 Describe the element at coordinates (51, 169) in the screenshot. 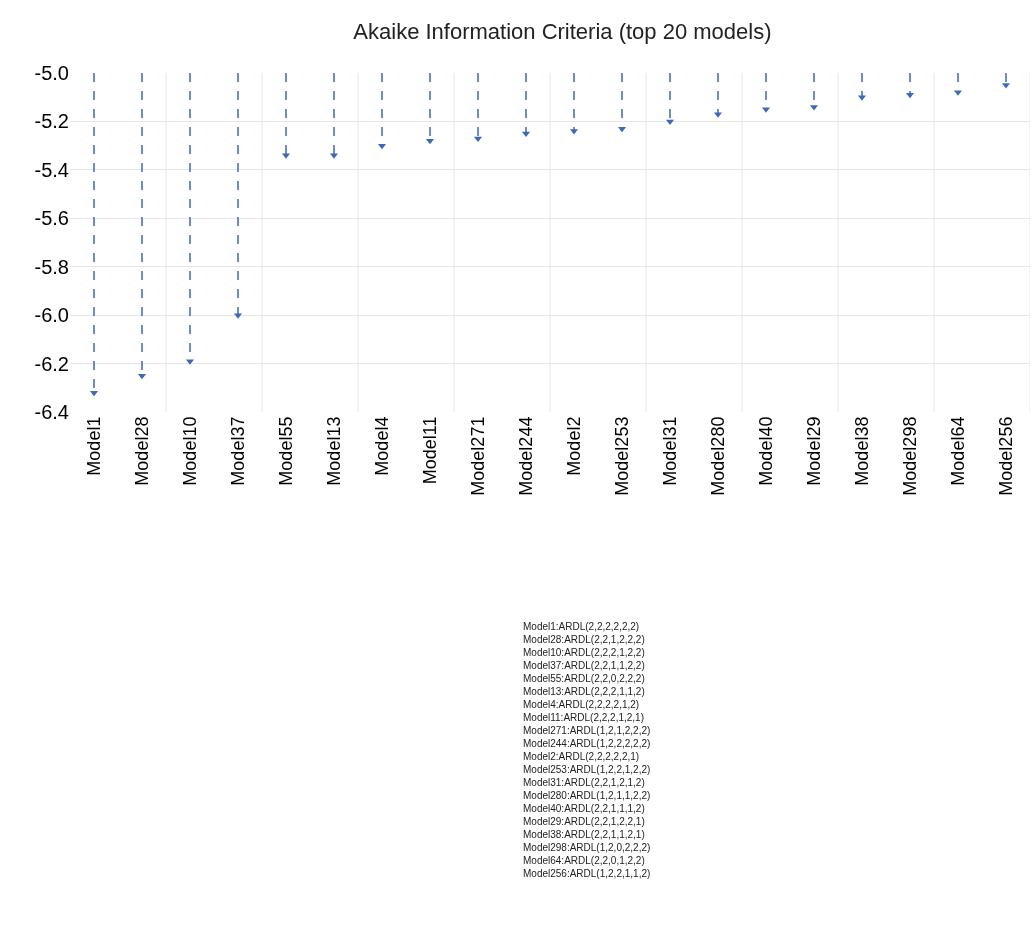

I see `y-tick-label: -5.4` at that location.